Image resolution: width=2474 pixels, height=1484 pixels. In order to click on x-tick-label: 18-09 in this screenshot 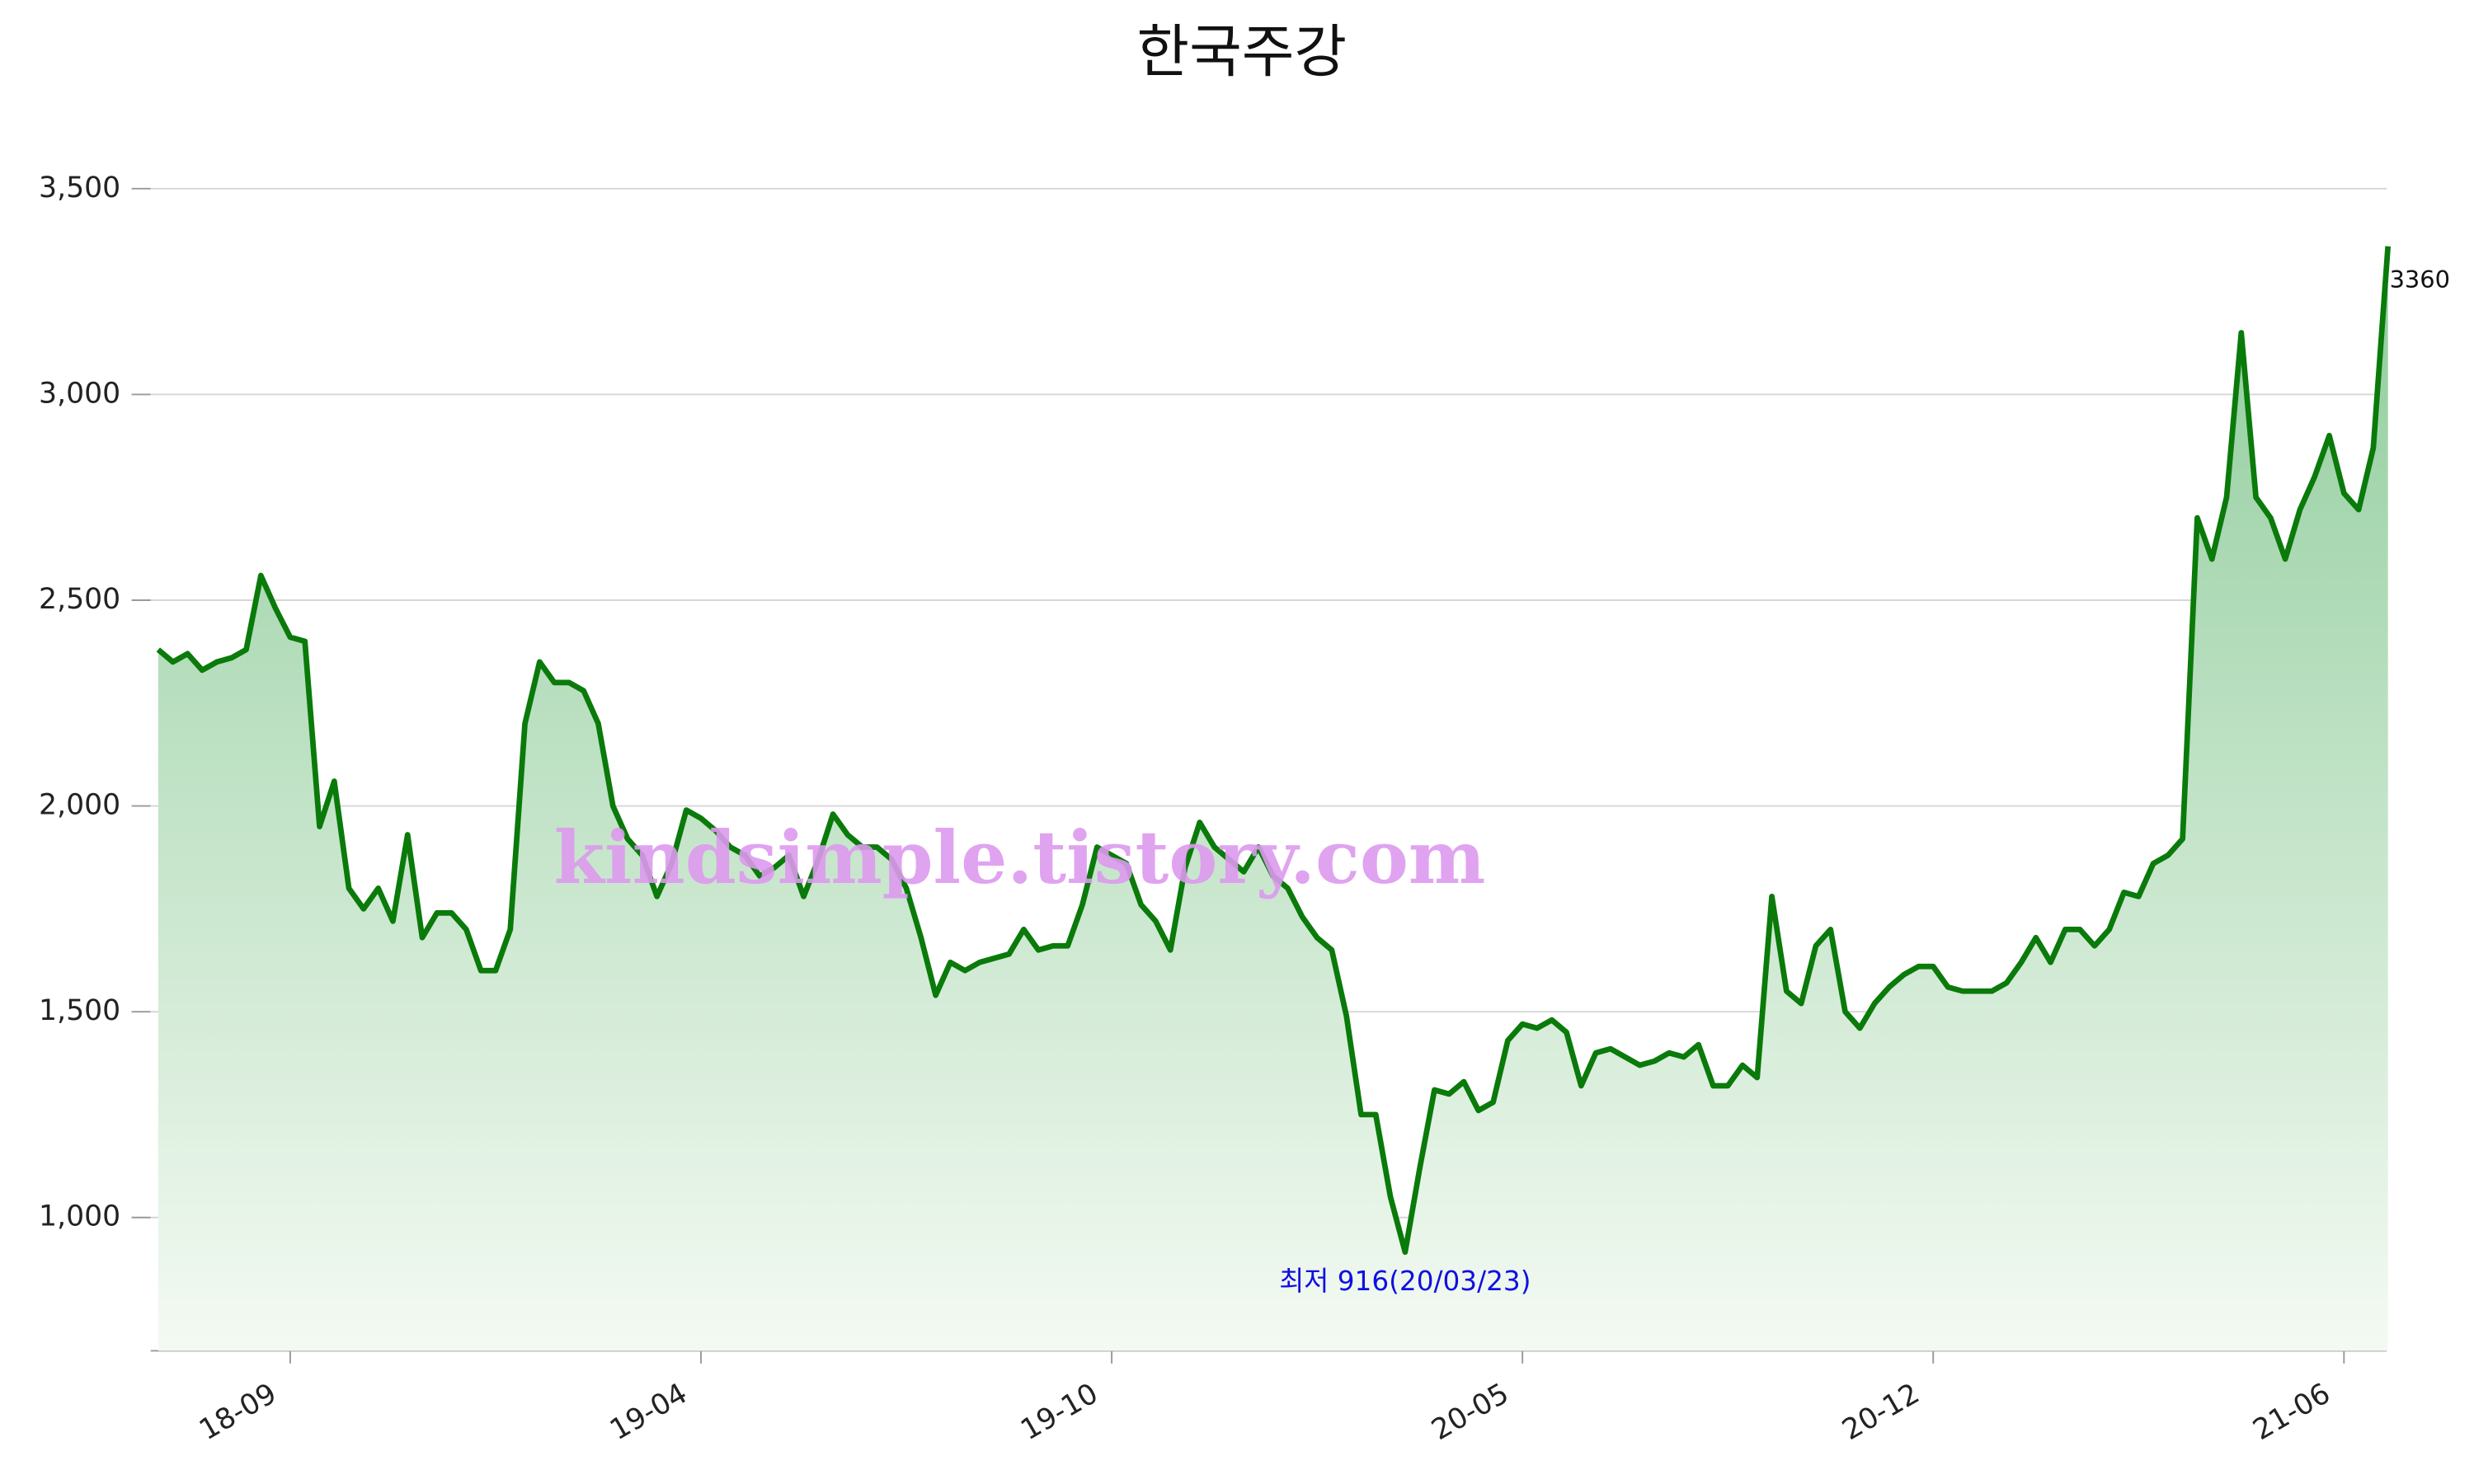, I will do `click(238, 1412)`.